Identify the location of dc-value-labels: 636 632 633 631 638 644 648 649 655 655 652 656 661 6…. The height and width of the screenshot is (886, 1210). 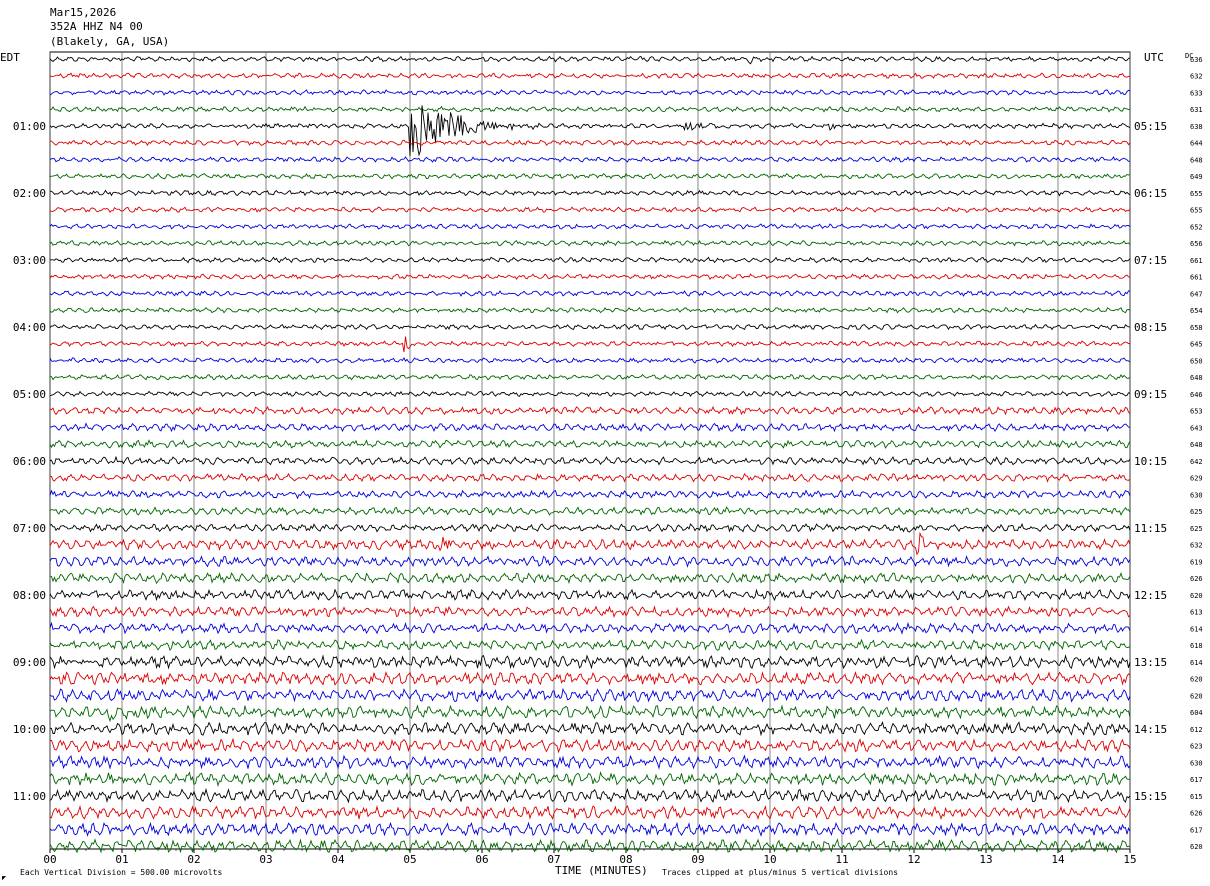
(1196, 453).